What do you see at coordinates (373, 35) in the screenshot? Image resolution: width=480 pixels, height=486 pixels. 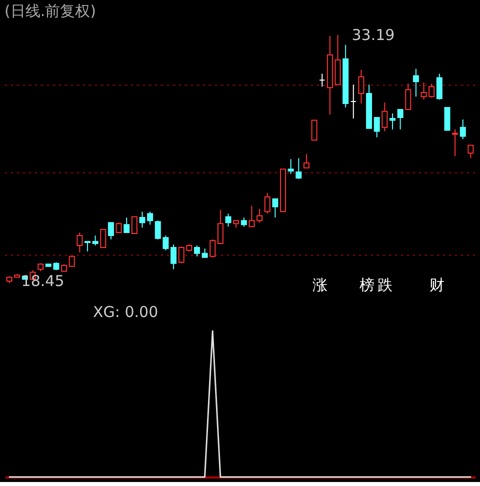 I see `annotation: 33.19` at bounding box center [373, 35].